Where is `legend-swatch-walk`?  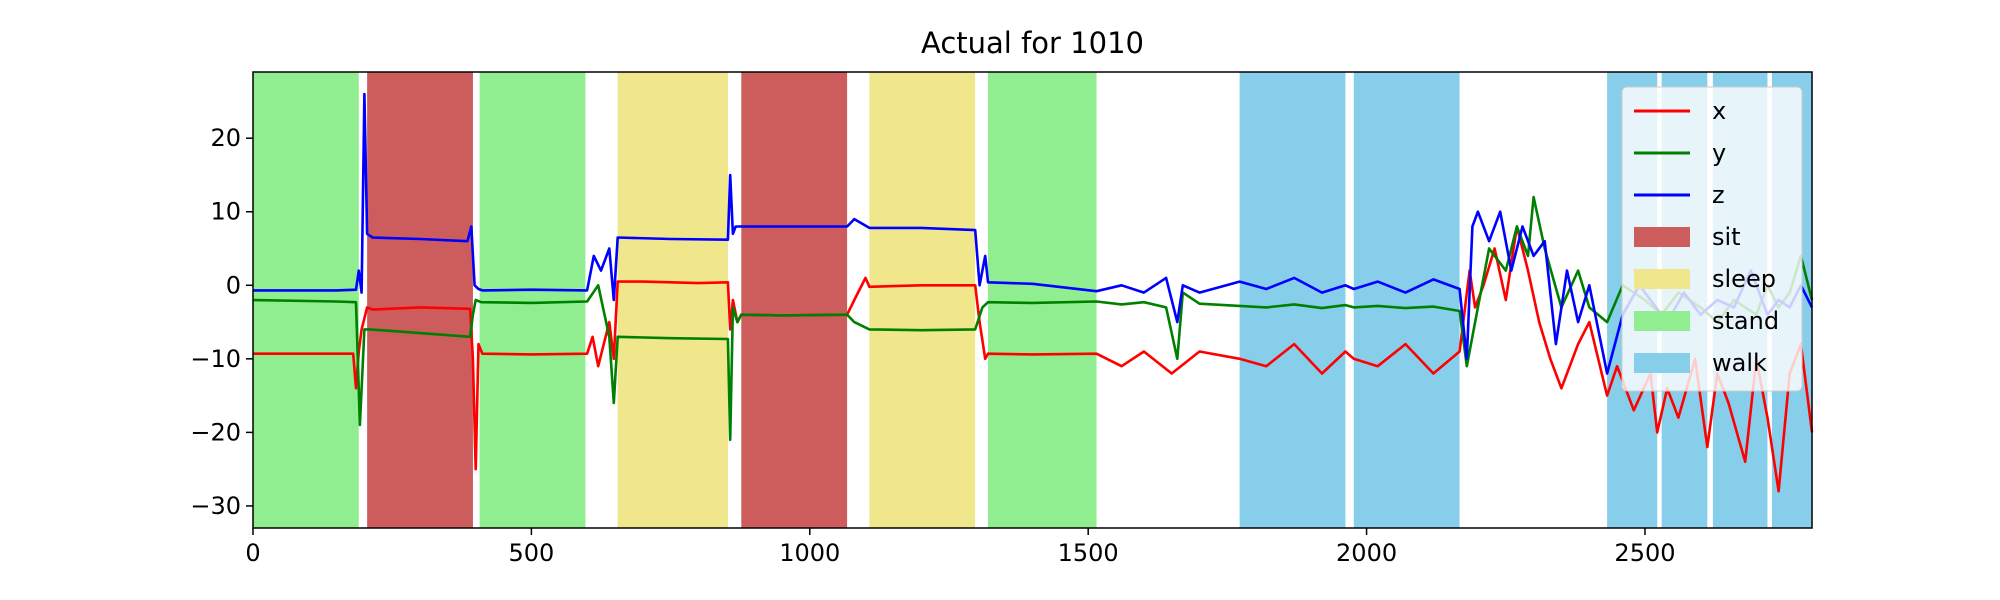
legend-swatch-walk is located at coordinates (1662, 363).